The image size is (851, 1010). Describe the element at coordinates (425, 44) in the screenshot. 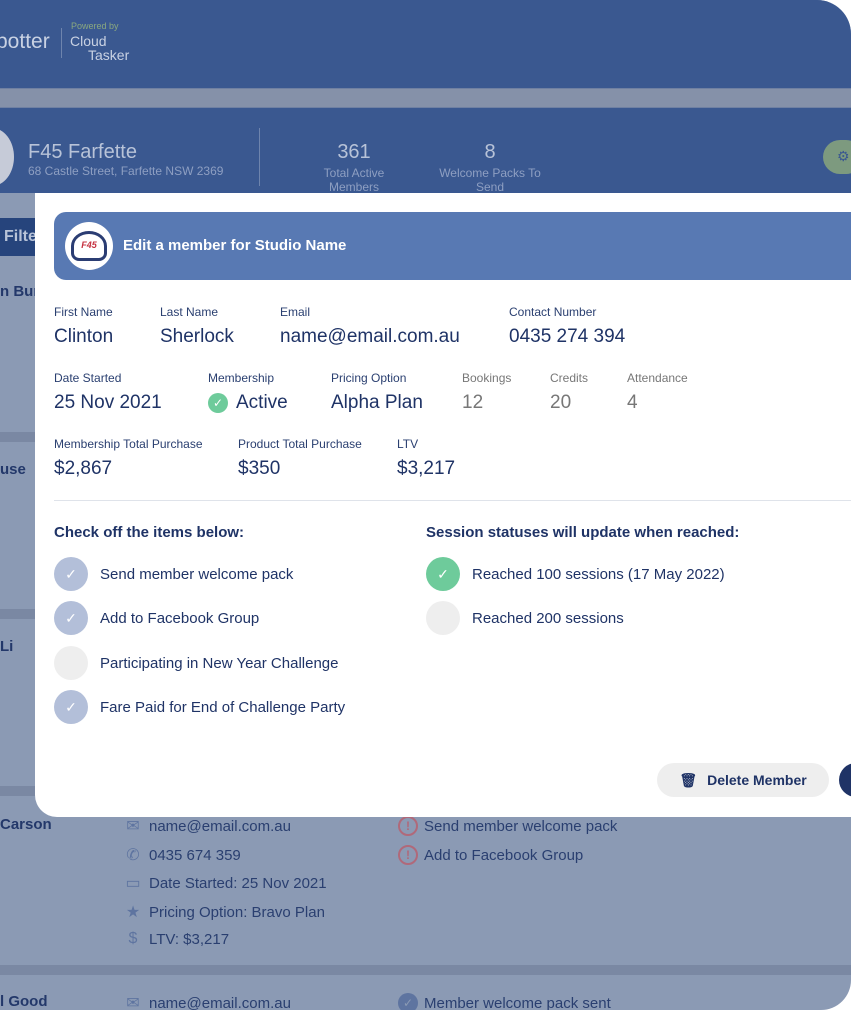

I see `top-header: potter Powered by Cloud Tasker` at that location.